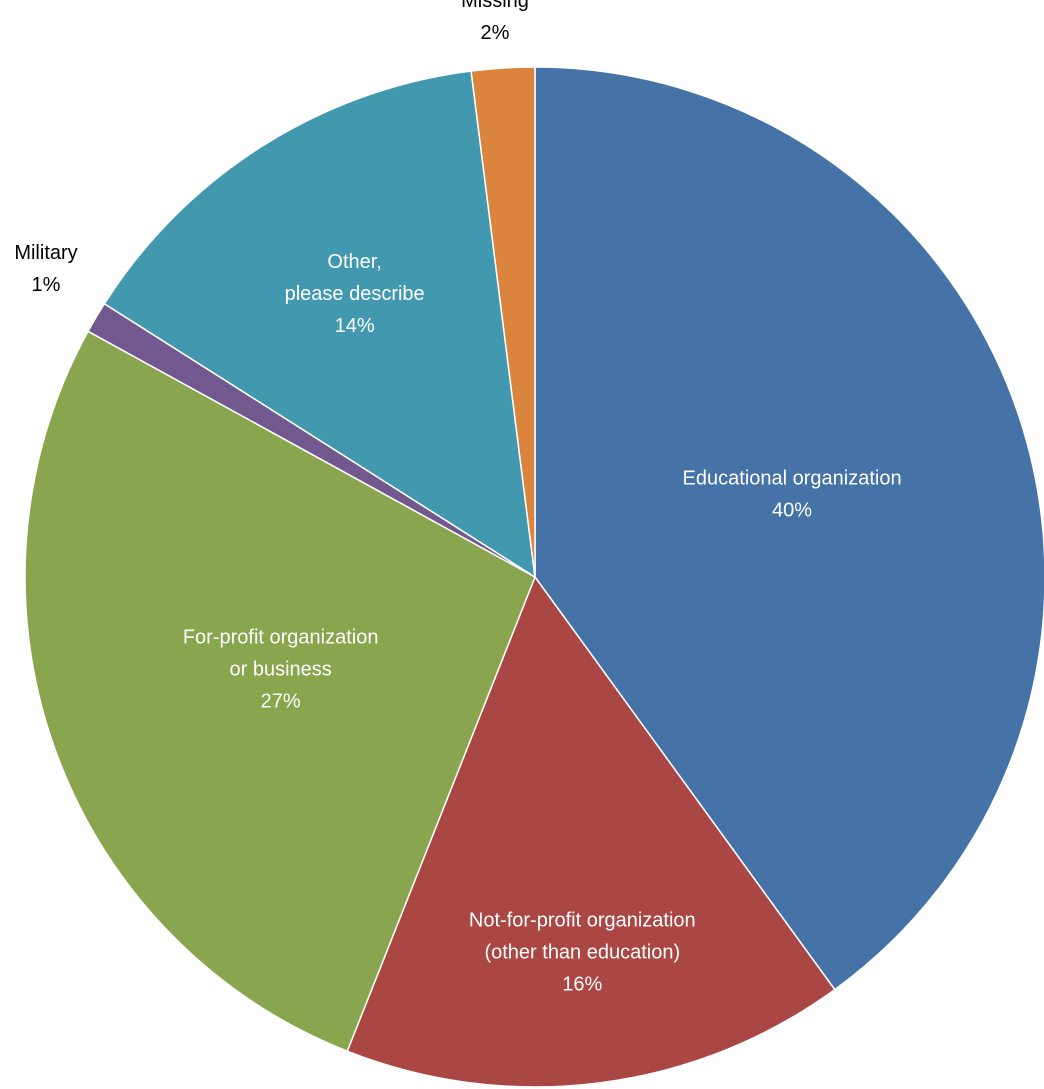 This screenshot has width=1044, height=1089. Describe the element at coordinates (281, 638) in the screenshot. I see `pie-slice-category-label: For-profit organization` at that location.